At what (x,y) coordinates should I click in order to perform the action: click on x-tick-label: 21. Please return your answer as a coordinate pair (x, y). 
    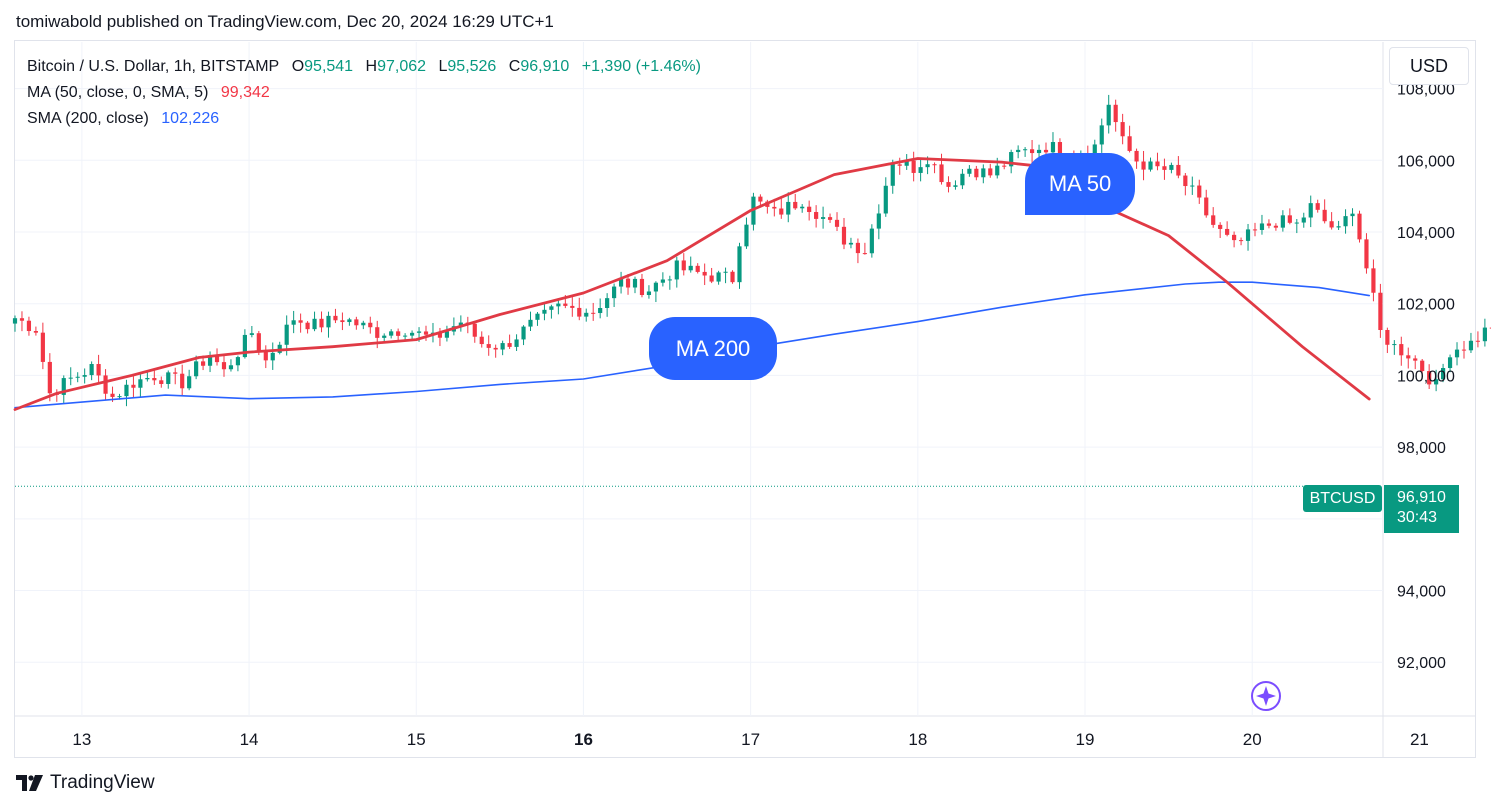
    Looking at the image, I should click on (1419, 739).